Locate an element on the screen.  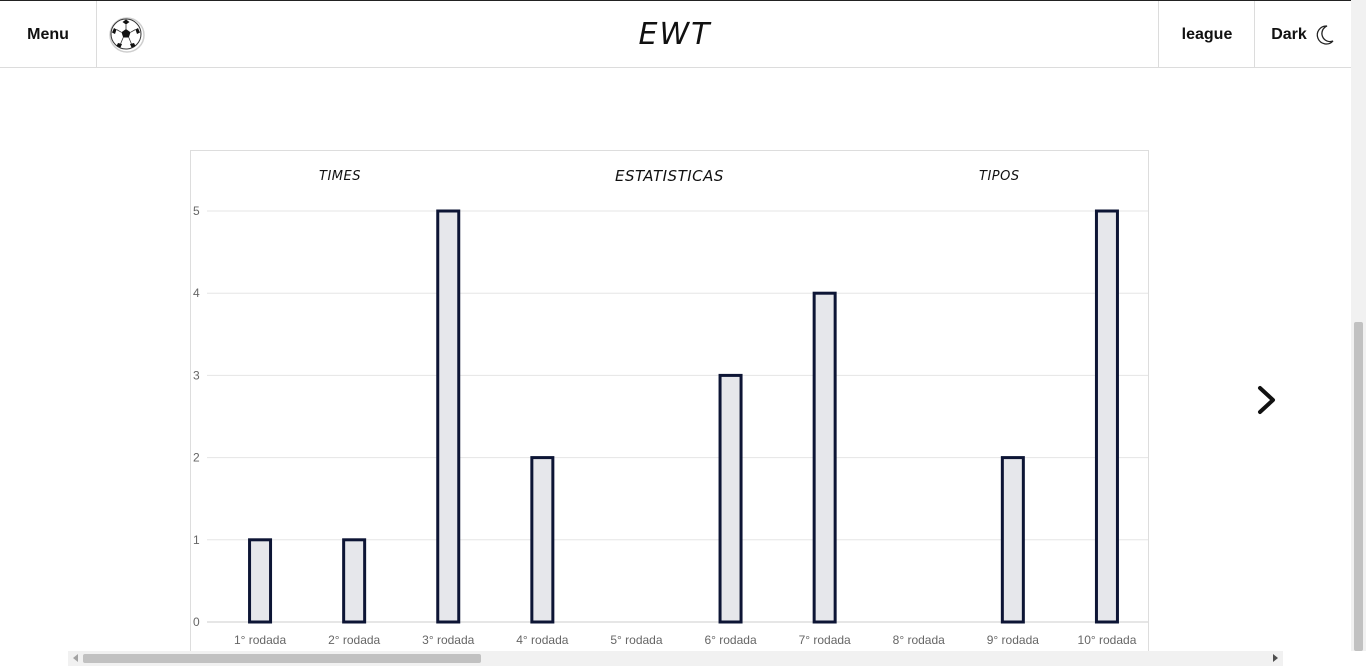
chart-title: ESTATISTICAS is located at coordinates (669, 176).